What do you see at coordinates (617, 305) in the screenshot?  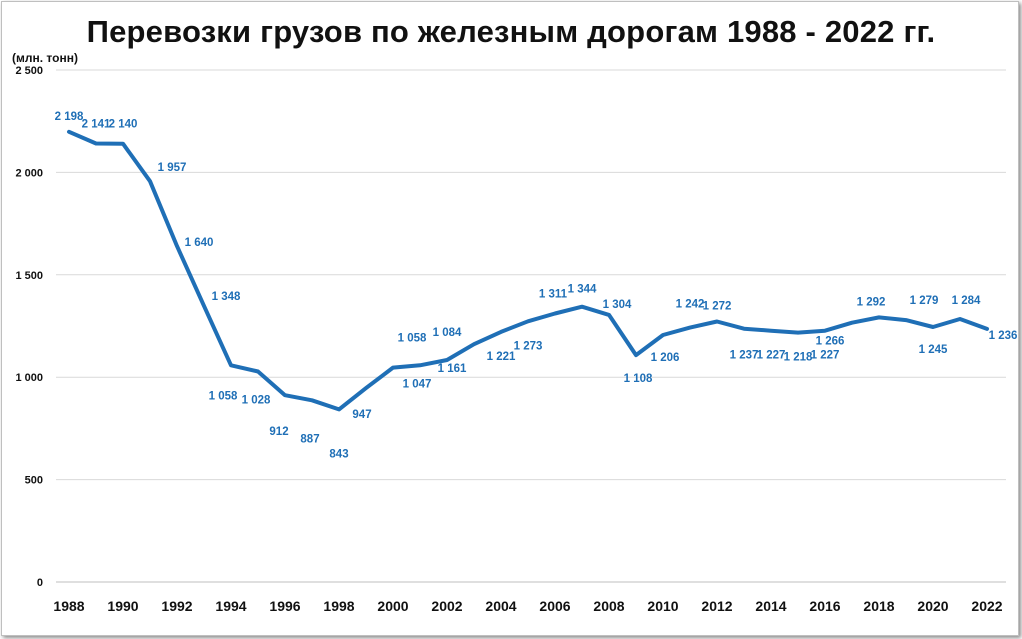 I see `data-label: 1 304` at bounding box center [617, 305].